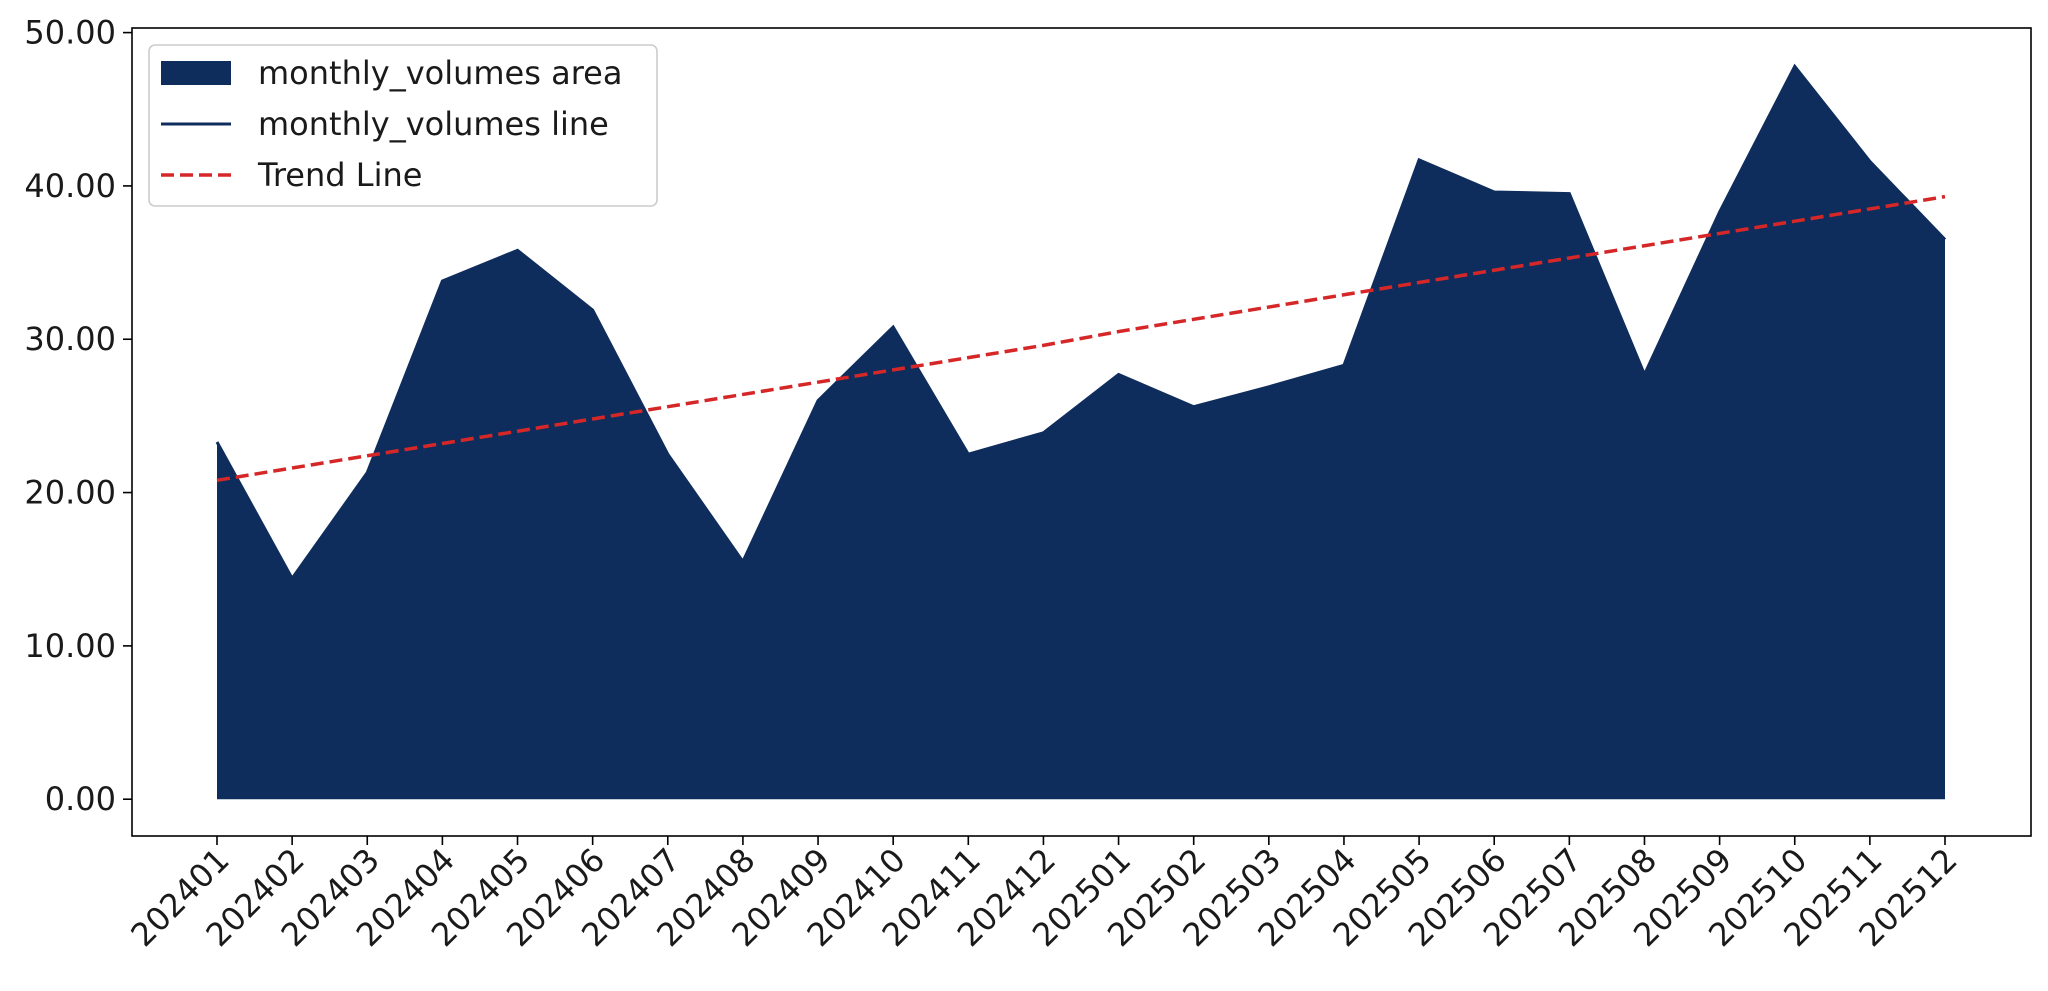 The width and height of the screenshot is (2048, 991). Describe the element at coordinates (80, 799) in the screenshot. I see `y-tick-label: 0.00` at that location.